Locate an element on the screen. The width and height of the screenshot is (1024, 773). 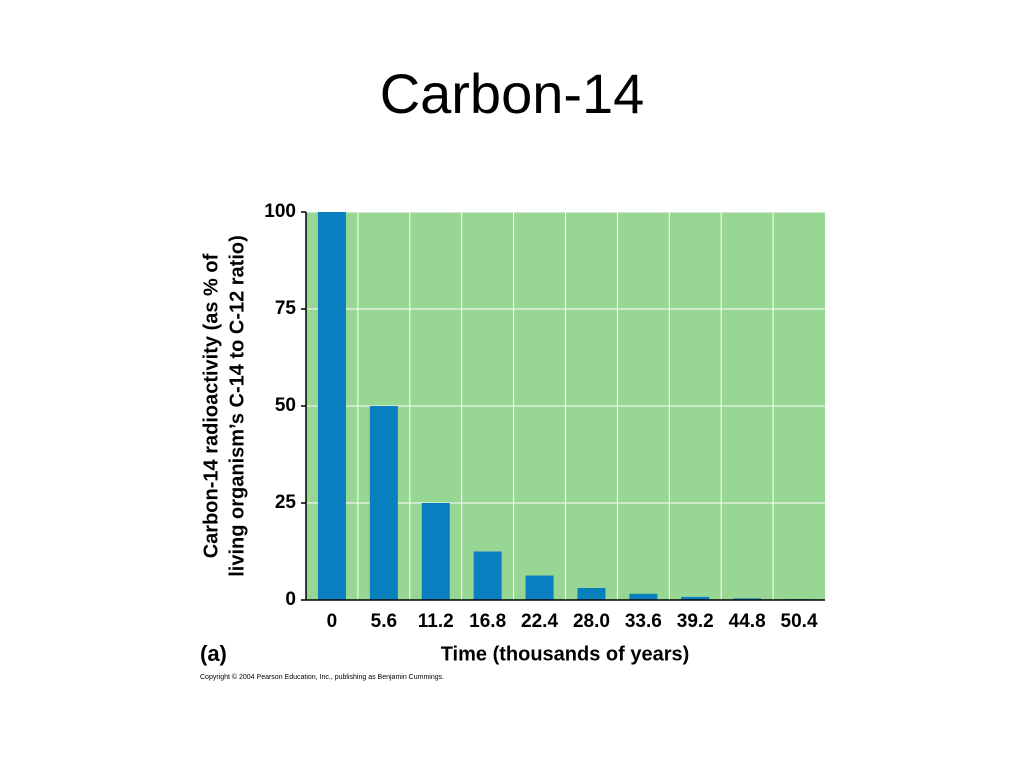
y-axis-label: Carbon-14 radioactivity (as % of is located at coordinates (211, 405).